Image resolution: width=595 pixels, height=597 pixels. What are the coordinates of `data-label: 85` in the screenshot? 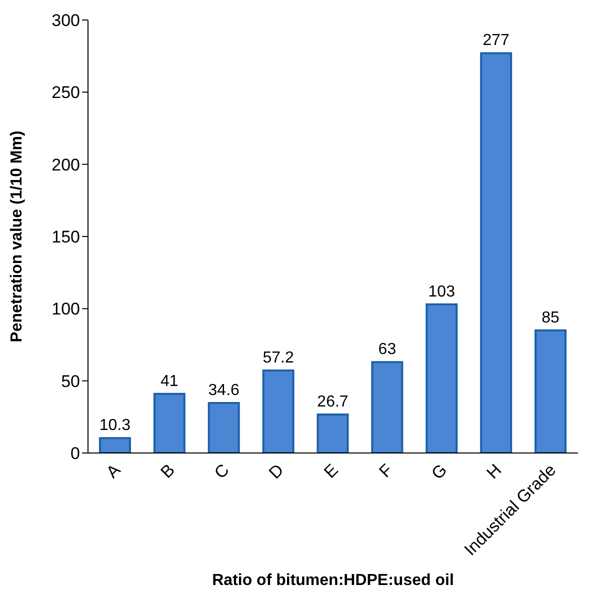 It's located at (551, 317).